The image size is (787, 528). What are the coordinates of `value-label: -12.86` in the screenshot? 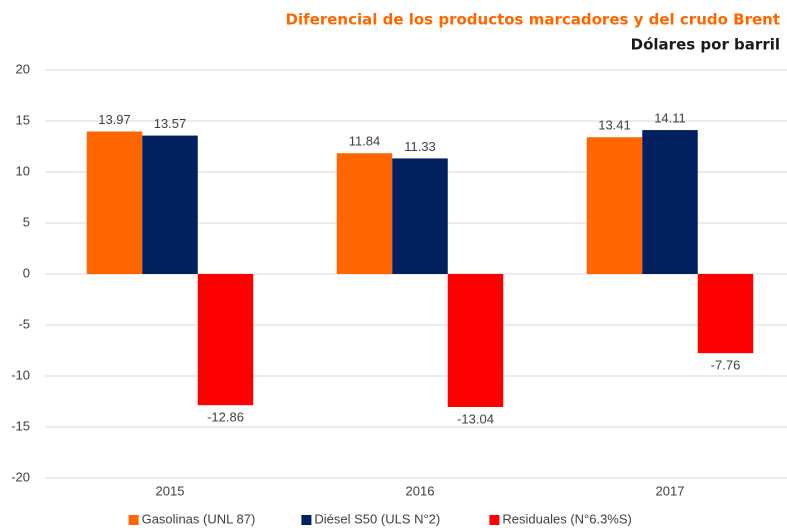 It's located at (225, 417).